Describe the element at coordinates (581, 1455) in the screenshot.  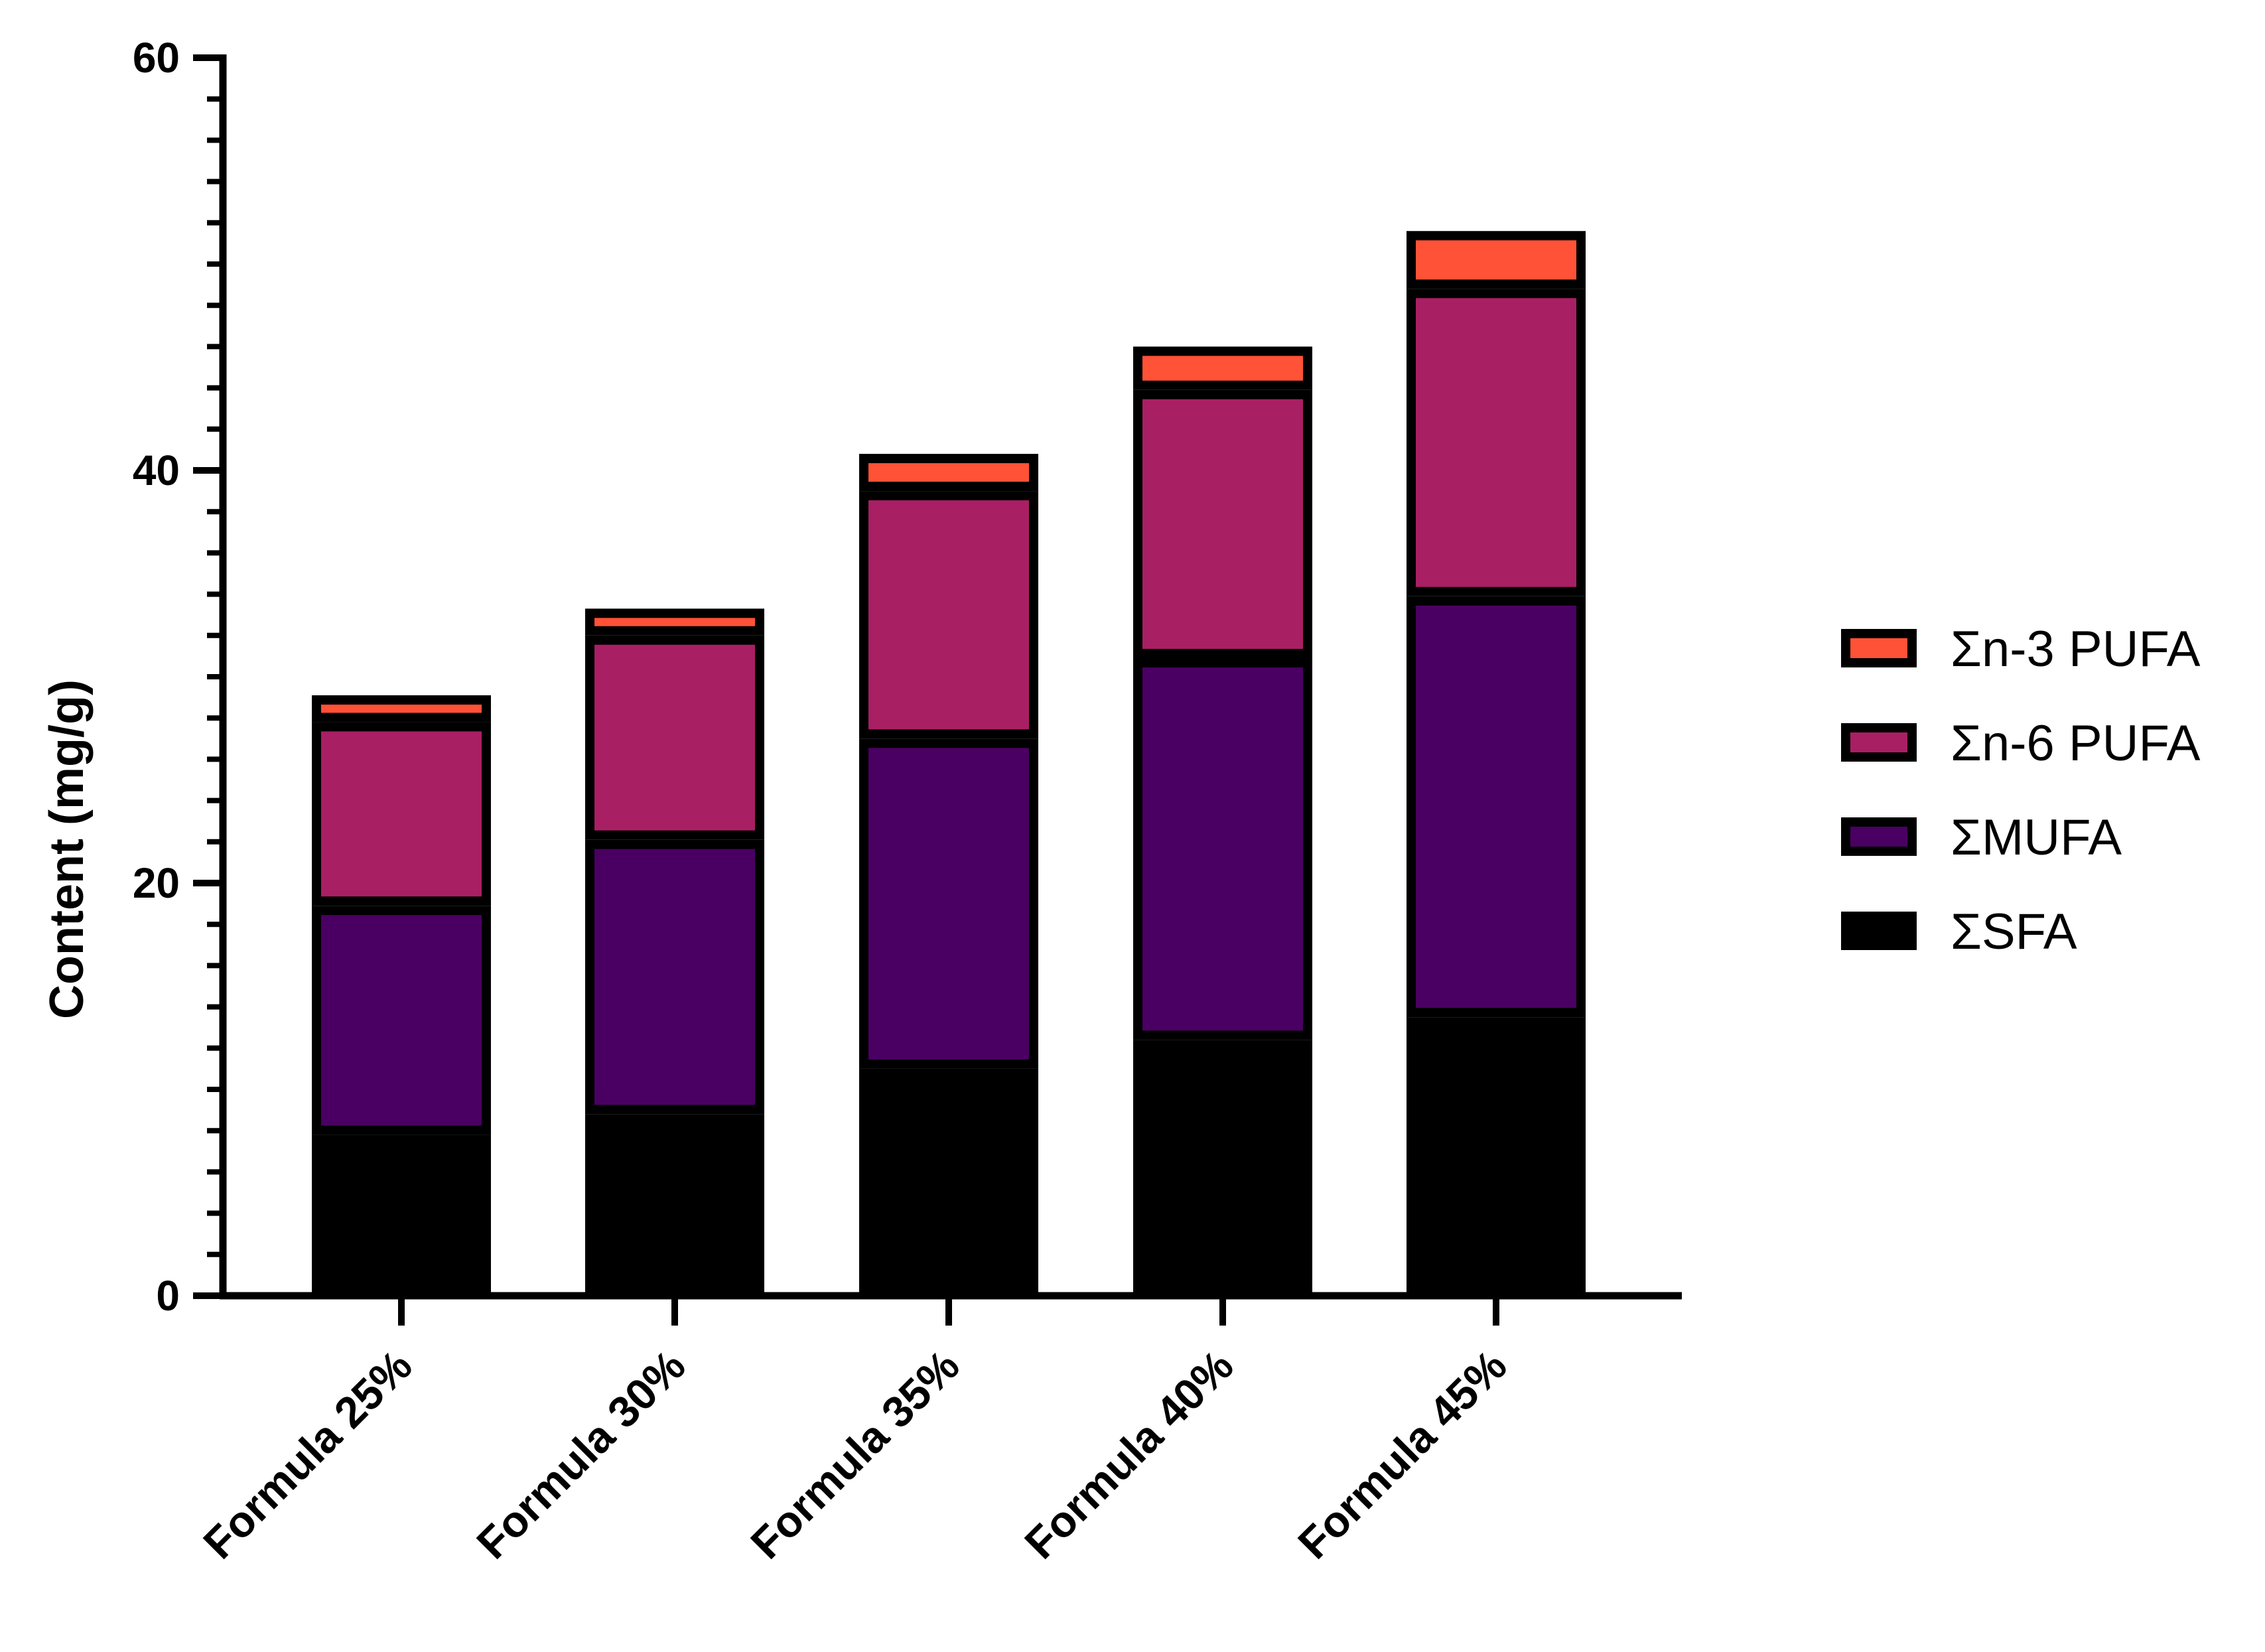
I see `x-tick-label: Formula 30%` at that location.